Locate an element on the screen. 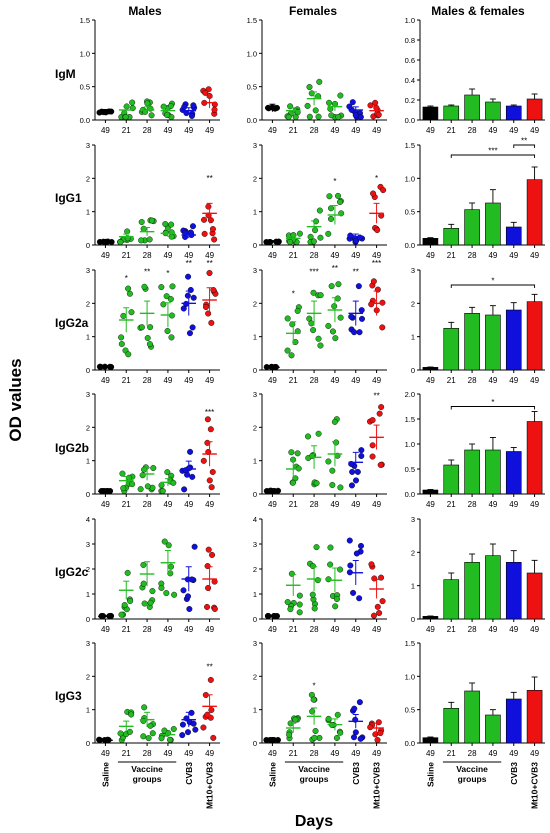 The image size is (550, 833). males-females-label-saline: Saline is located at coordinates (430, 774).